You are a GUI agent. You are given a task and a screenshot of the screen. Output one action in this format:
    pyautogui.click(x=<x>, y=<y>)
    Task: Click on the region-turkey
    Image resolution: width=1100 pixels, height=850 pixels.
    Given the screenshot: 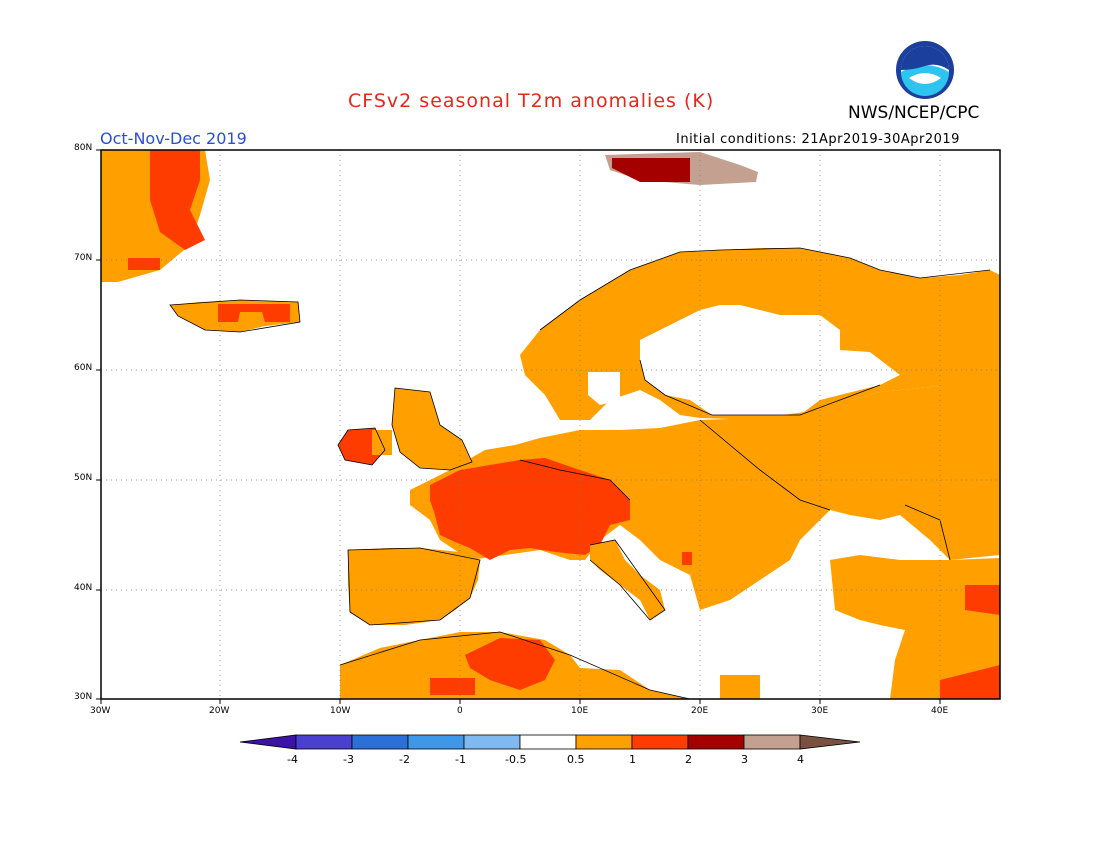 What is the action you would take?
    pyautogui.click(x=915, y=627)
    